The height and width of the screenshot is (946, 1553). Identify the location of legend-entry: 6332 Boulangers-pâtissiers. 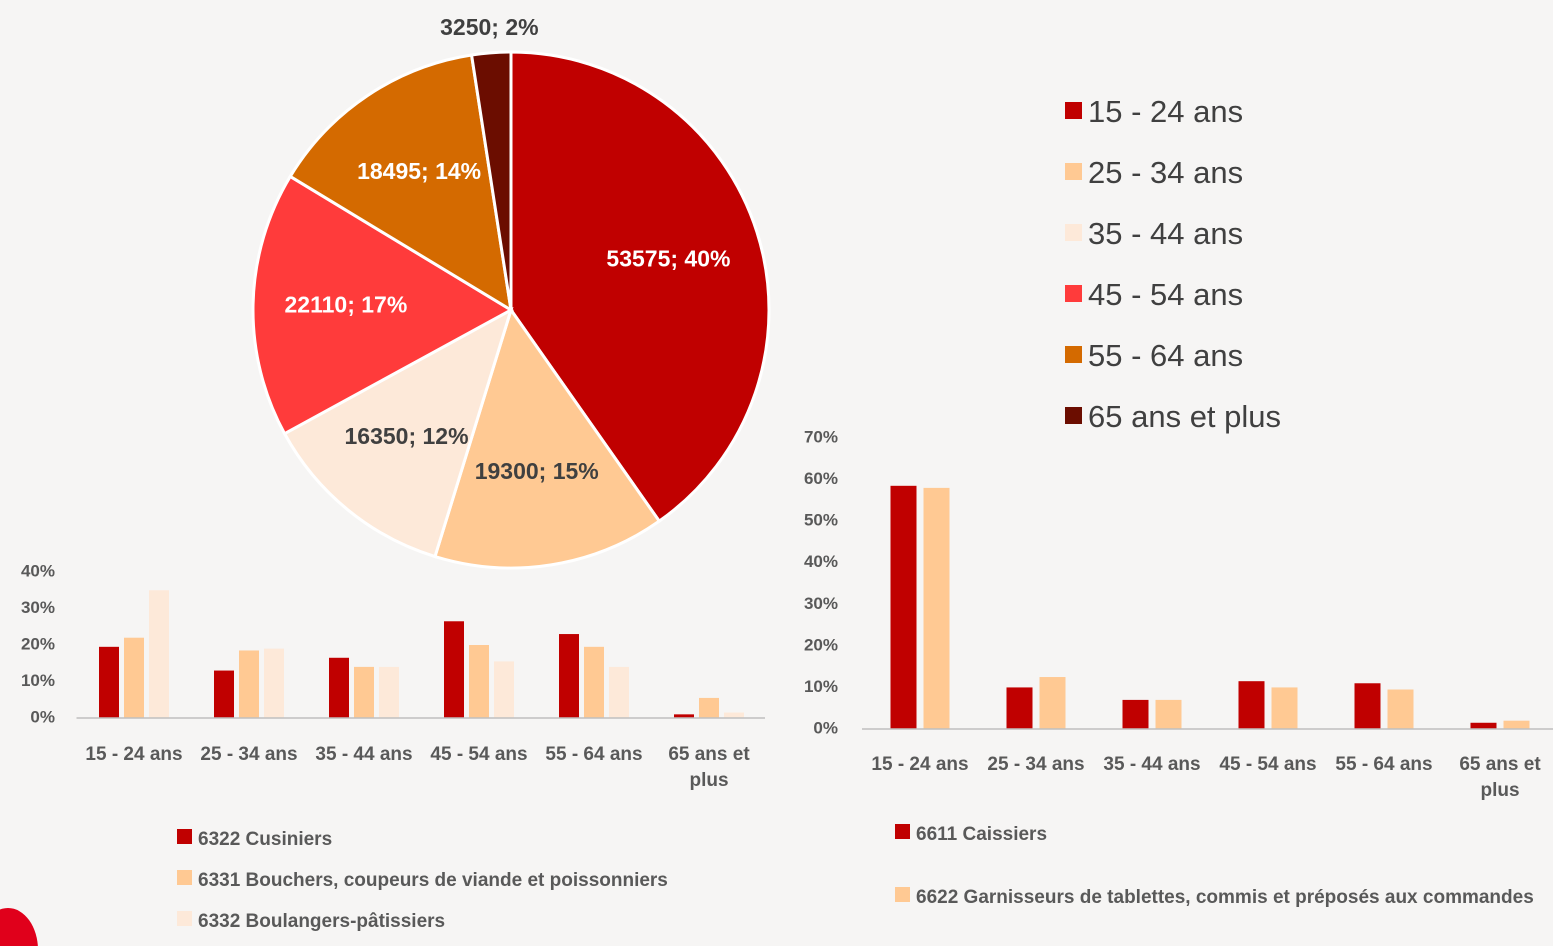
(497, 922).